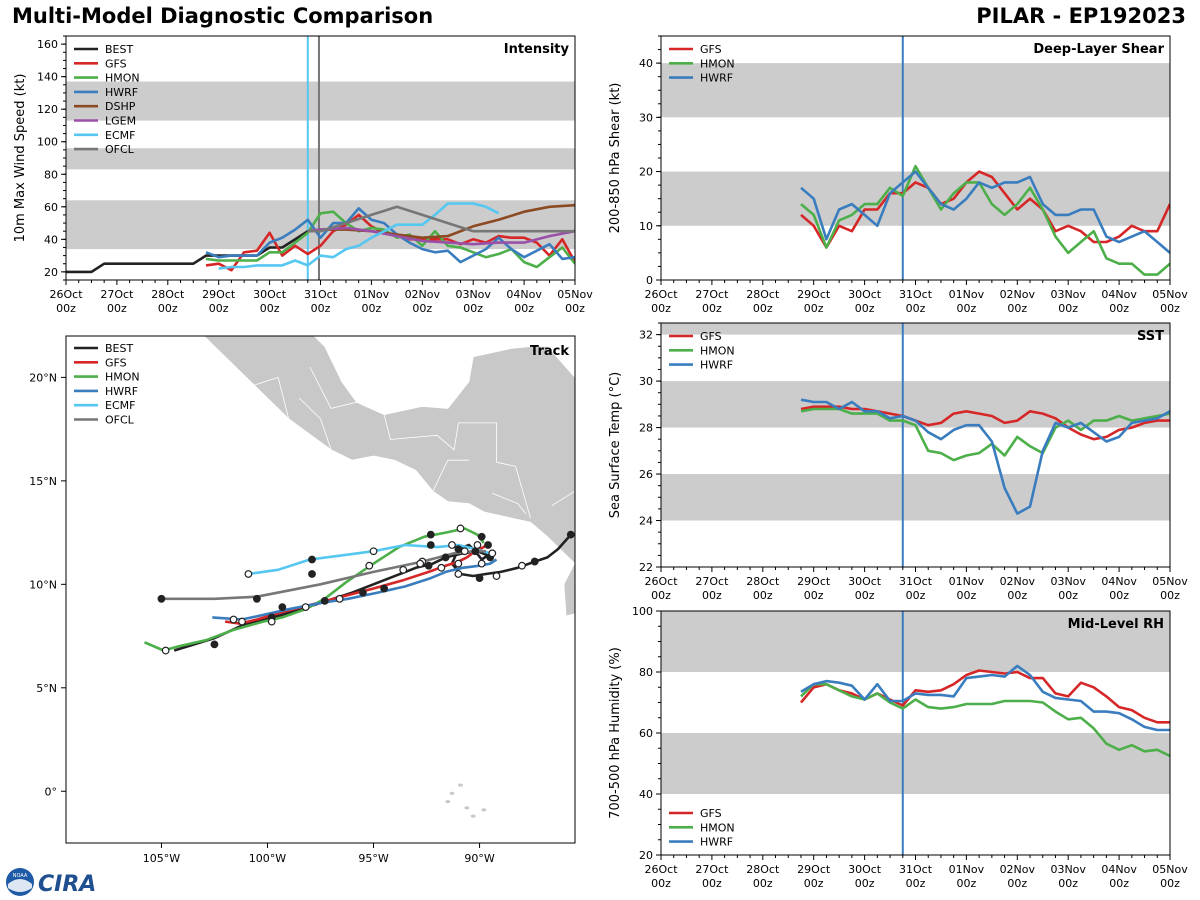  What do you see at coordinates (549, 351) in the screenshot?
I see `panel-title: Track` at bounding box center [549, 351].